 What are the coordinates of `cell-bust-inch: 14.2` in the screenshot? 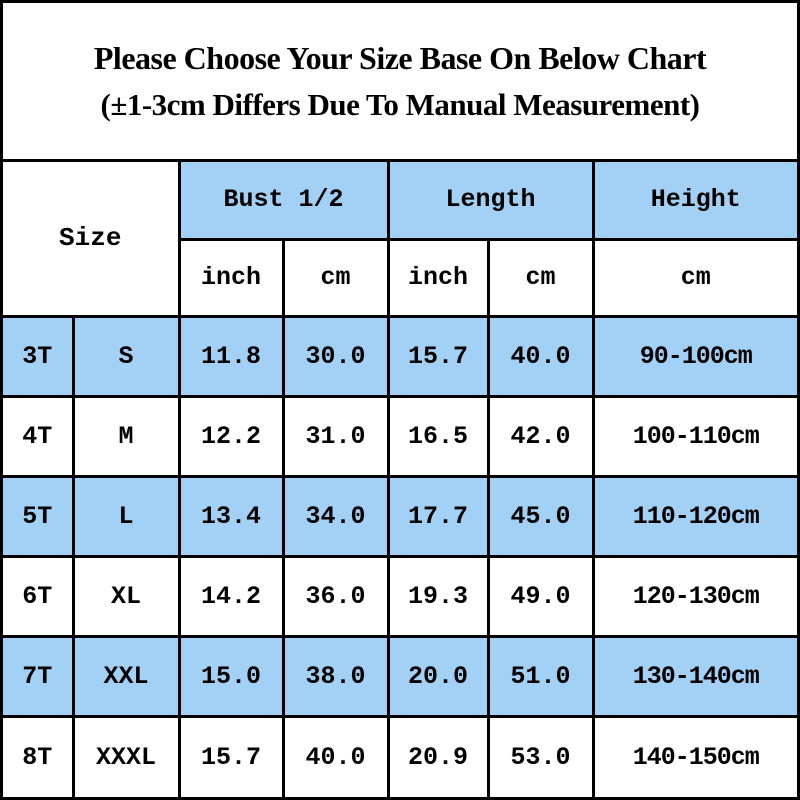 It's located at (231, 596).